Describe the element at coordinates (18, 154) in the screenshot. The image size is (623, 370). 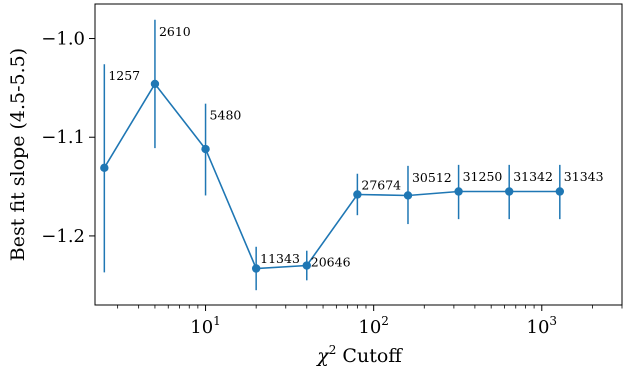
I see `y-axis-title: Best fit slope (4.5-5.5)` at that location.